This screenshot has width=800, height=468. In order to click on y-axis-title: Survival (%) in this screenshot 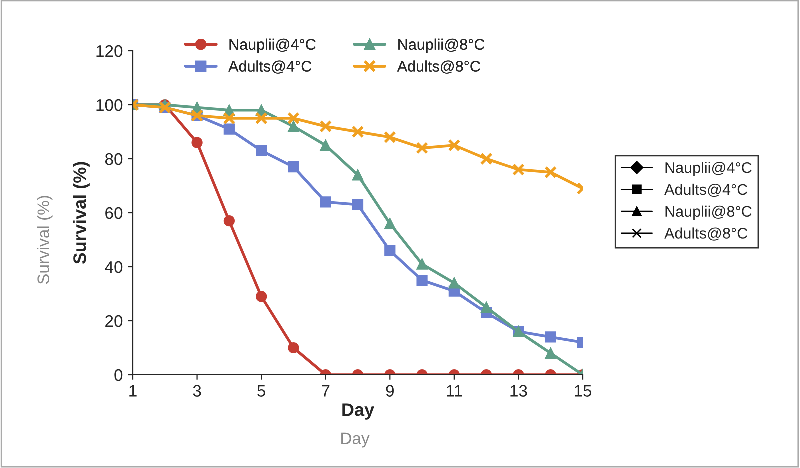, I will do `click(81, 213)`.